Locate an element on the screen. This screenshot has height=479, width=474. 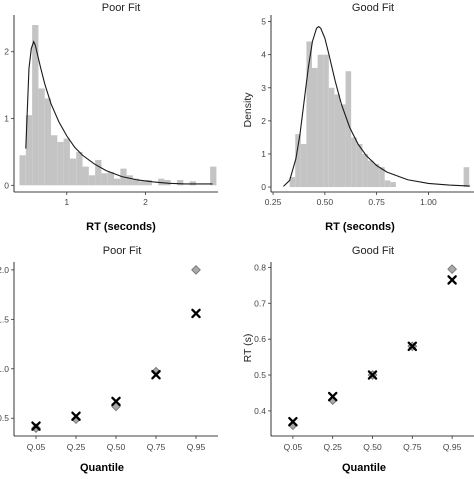
x-tick-label: 2 is located at coordinates (145, 202).